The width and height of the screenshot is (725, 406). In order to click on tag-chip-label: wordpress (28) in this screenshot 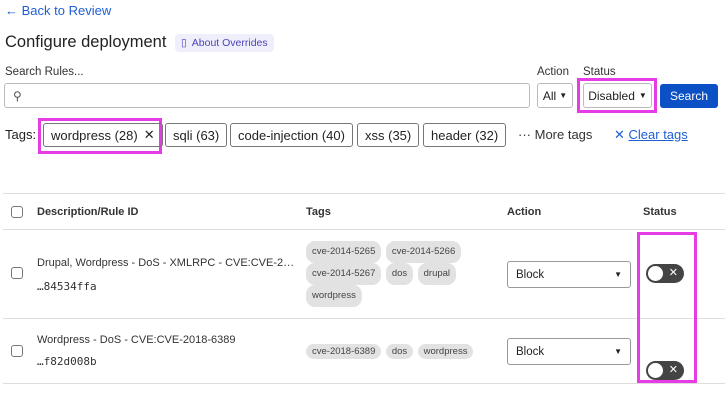, I will do `click(94, 135)`.